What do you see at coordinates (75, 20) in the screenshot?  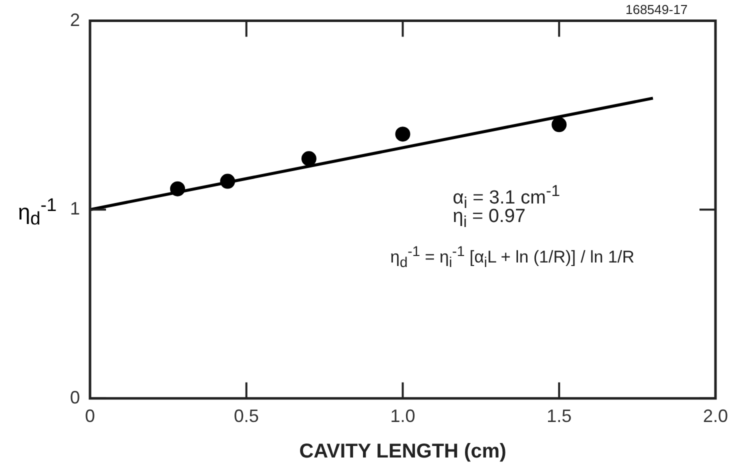 I see `y-tick-label: 2` at bounding box center [75, 20].